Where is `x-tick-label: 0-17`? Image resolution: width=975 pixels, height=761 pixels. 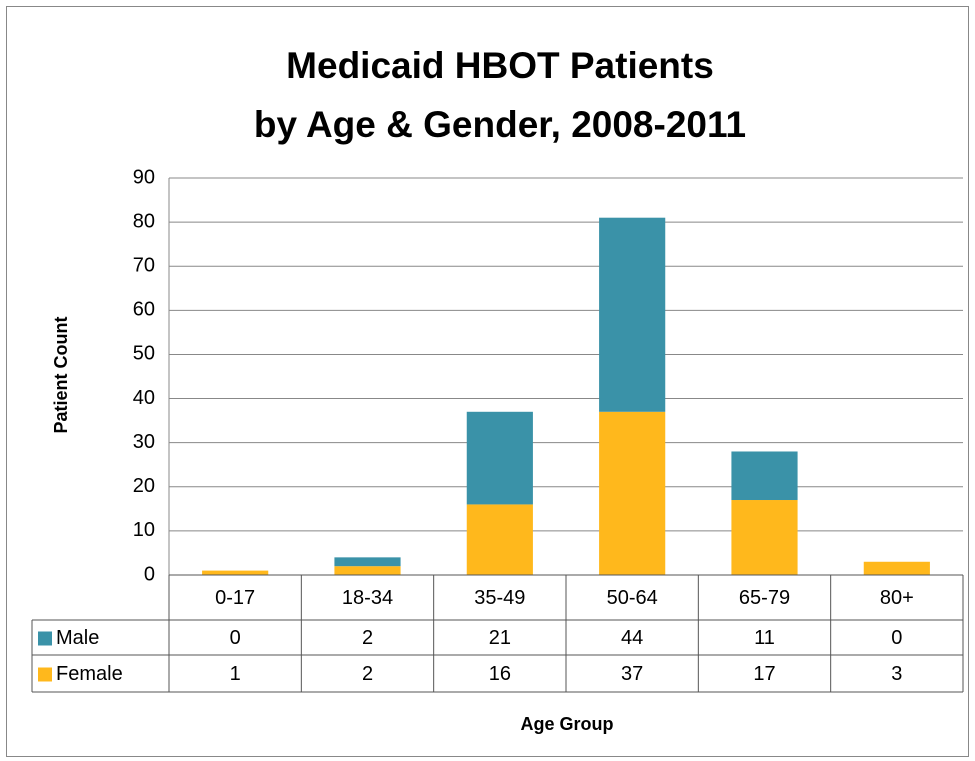
x-tick-label: 0-17 is located at coordinates (235, 598).